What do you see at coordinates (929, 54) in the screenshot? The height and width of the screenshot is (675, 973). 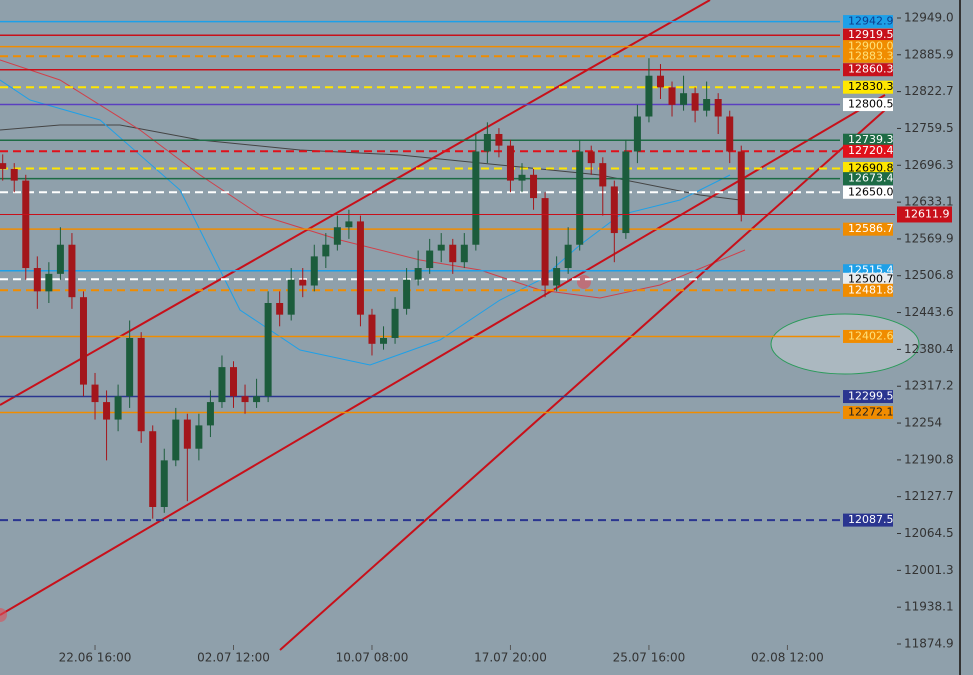 I see `y-tick-label: 12885.9` at bounding box center [929, 54].